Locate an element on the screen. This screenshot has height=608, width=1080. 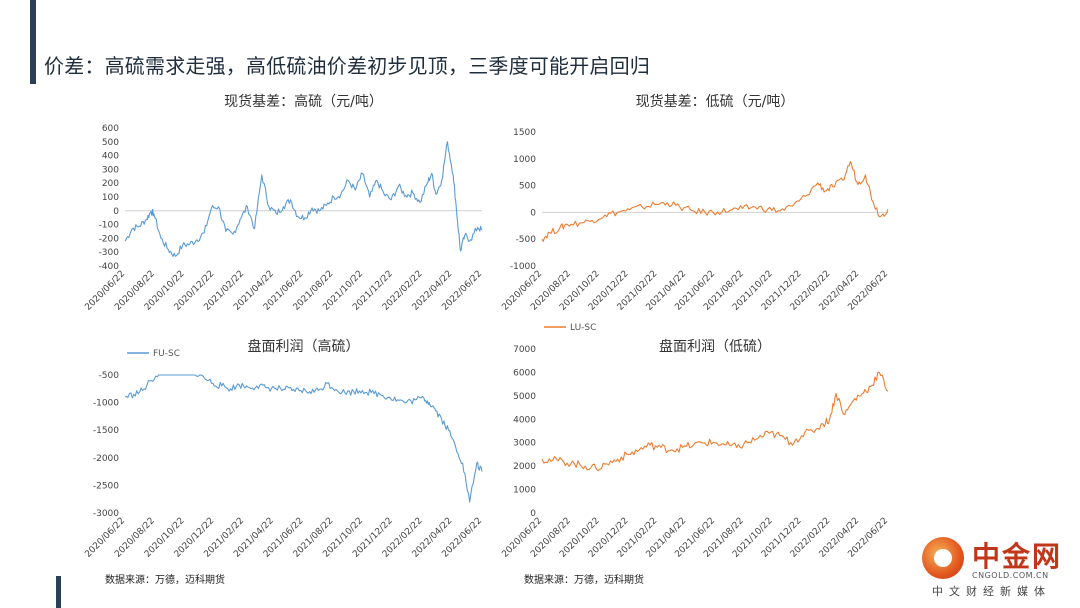
y-tick-label: -1500 is located at coordinates (106, 431).